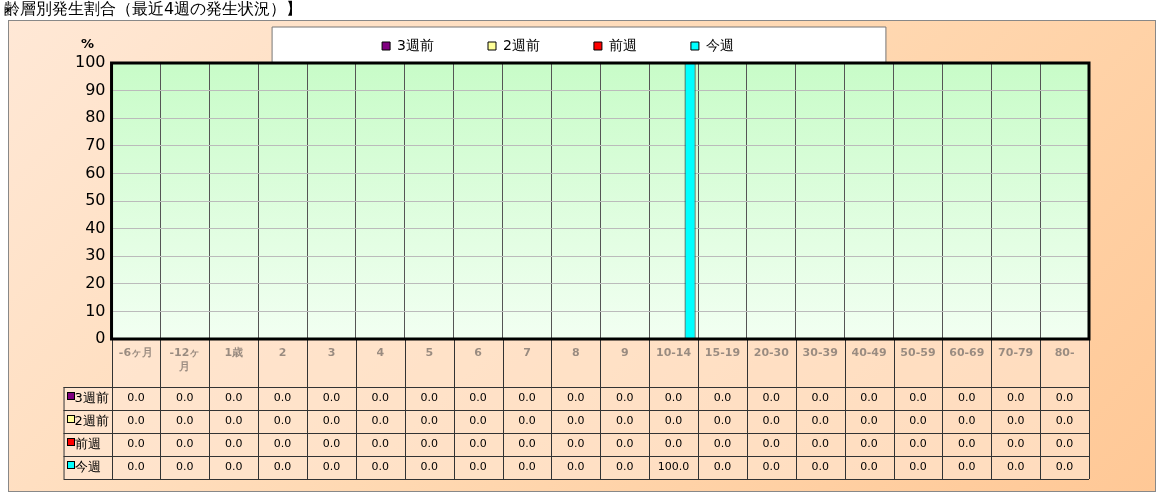 This screenshot has height=492, width=1156. I want to click on x-tick-label: 50-59, so click(918, 353).